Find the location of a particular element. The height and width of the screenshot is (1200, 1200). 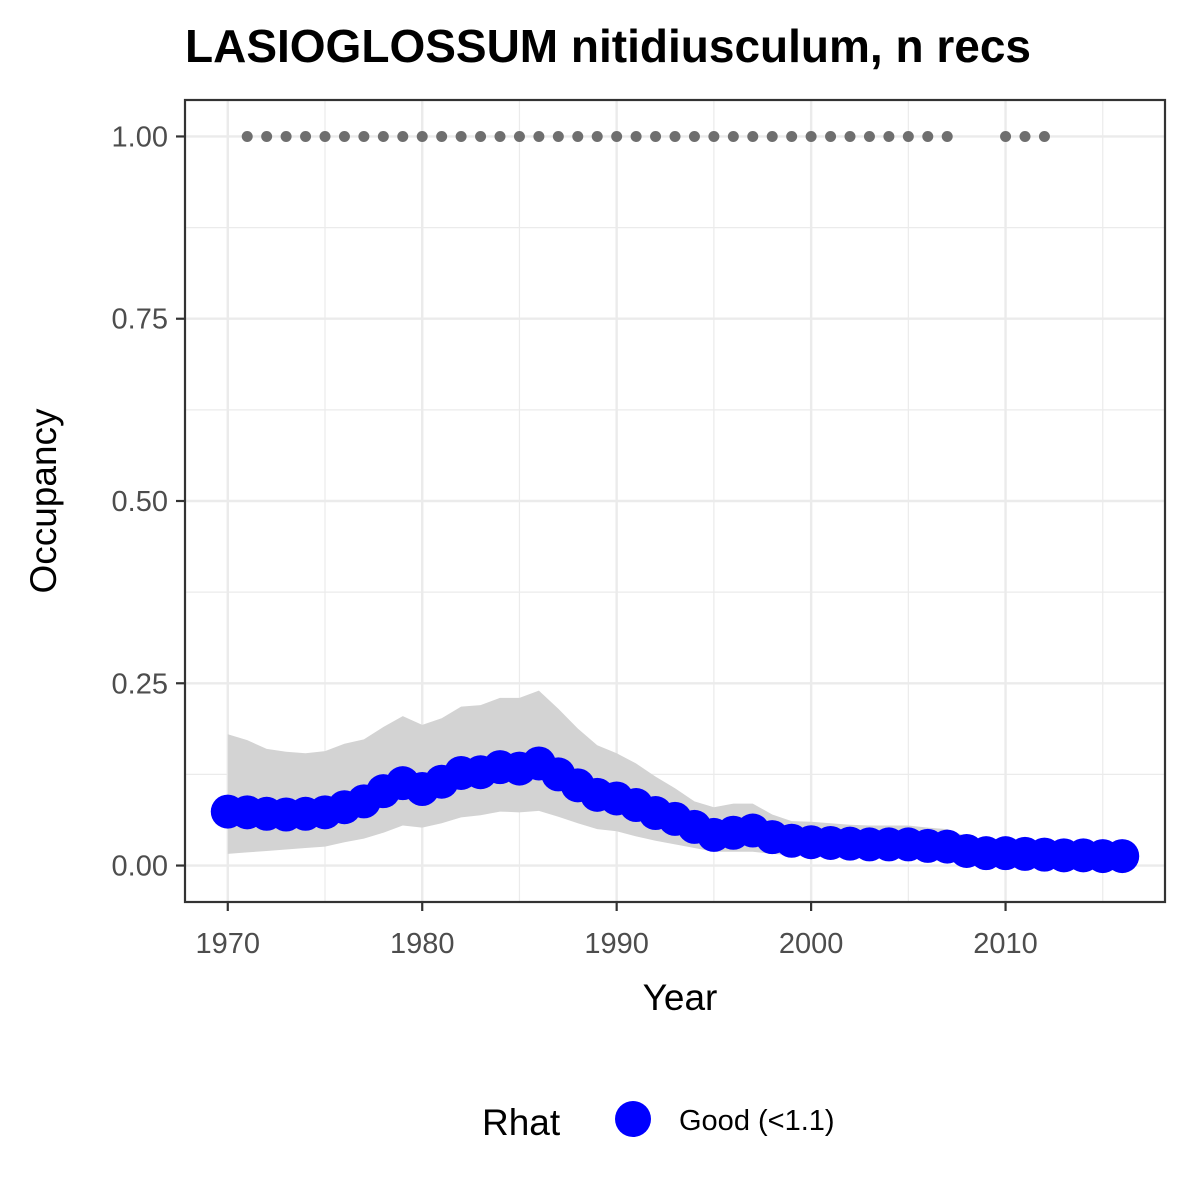

record-point-1973 is located at coordinates (286, 136).